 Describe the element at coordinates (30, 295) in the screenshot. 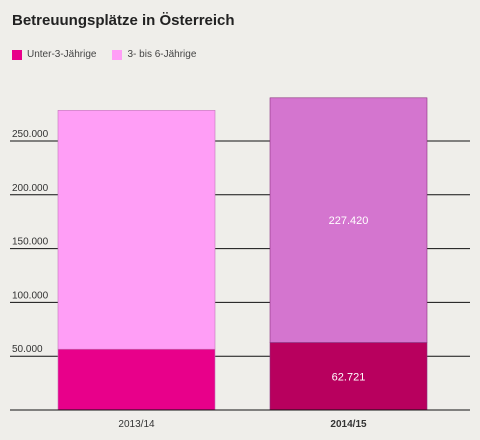

I see `y-tick-label: 100.000` at that location.